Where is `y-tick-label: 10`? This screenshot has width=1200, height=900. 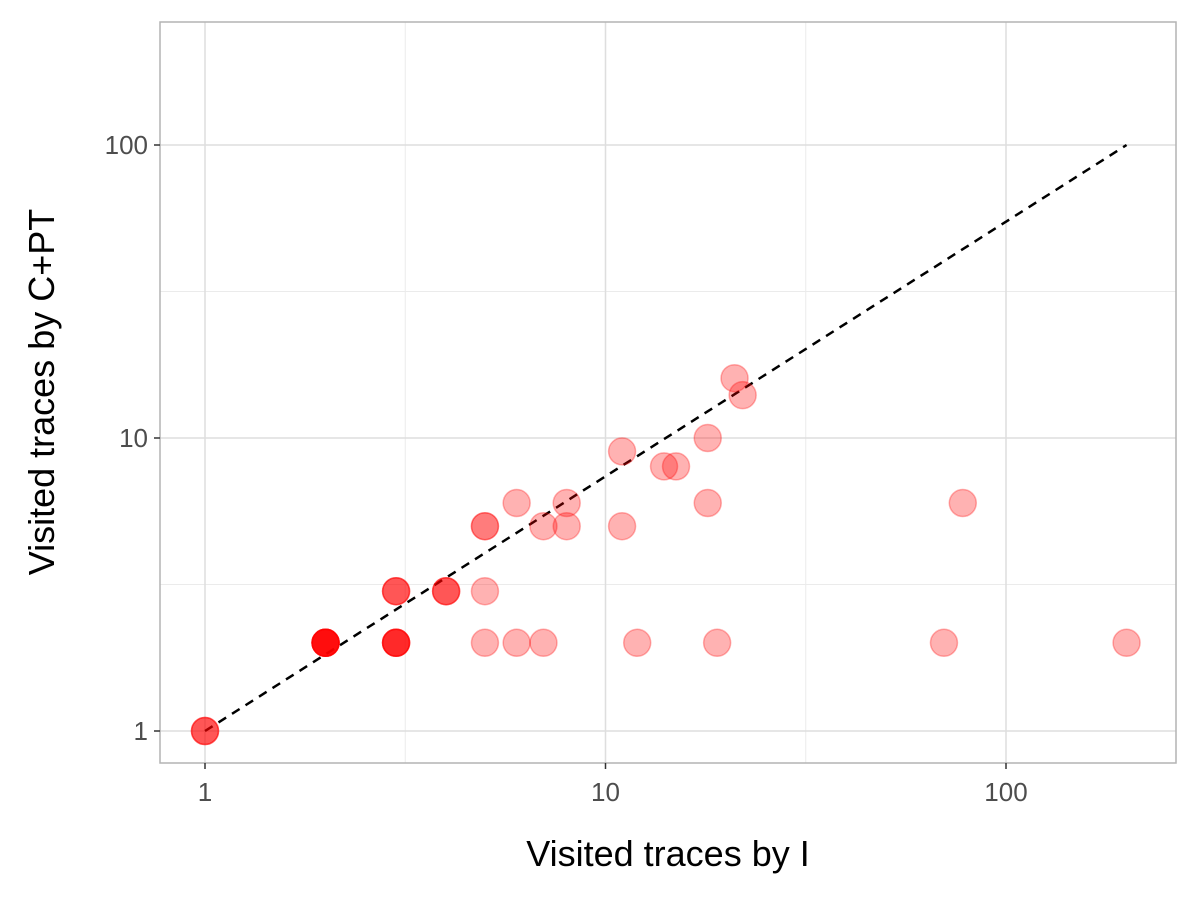
y-tick-label: 10 is located at coordinates (133, 438).